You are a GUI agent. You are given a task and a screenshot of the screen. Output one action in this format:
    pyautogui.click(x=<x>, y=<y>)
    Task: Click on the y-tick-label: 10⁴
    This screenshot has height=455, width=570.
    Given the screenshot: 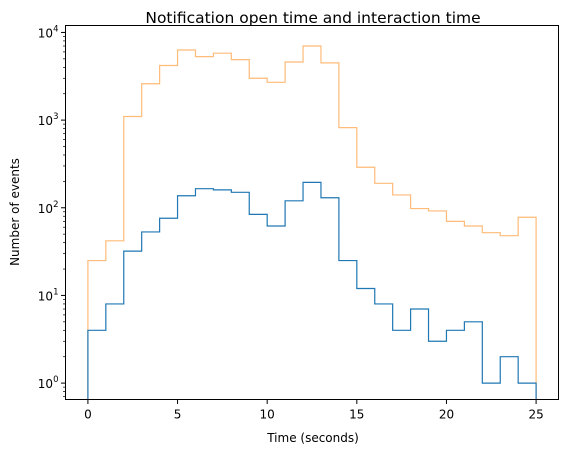 What is the action you would take?
    pyautogui.click(x=48, y=32)
    